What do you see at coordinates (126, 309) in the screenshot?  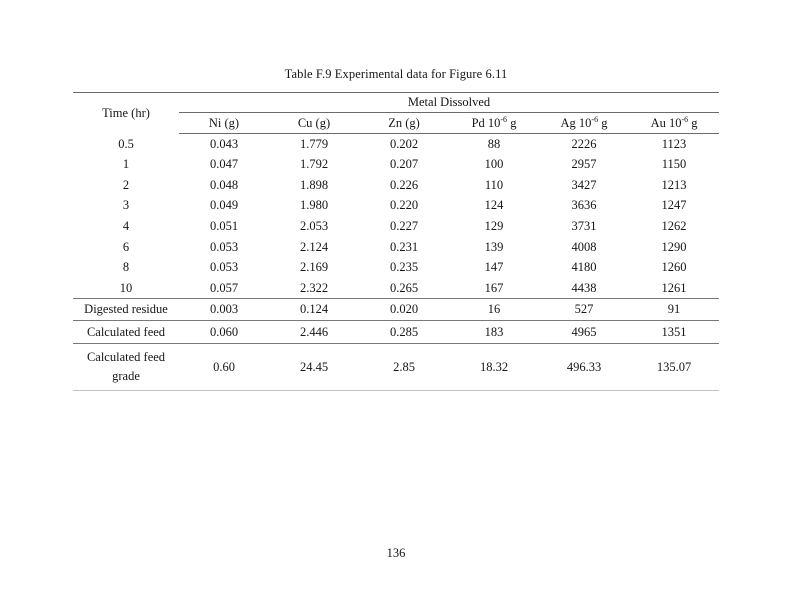 I see `row-label: Digested residue` at bounding box center [126, 309].